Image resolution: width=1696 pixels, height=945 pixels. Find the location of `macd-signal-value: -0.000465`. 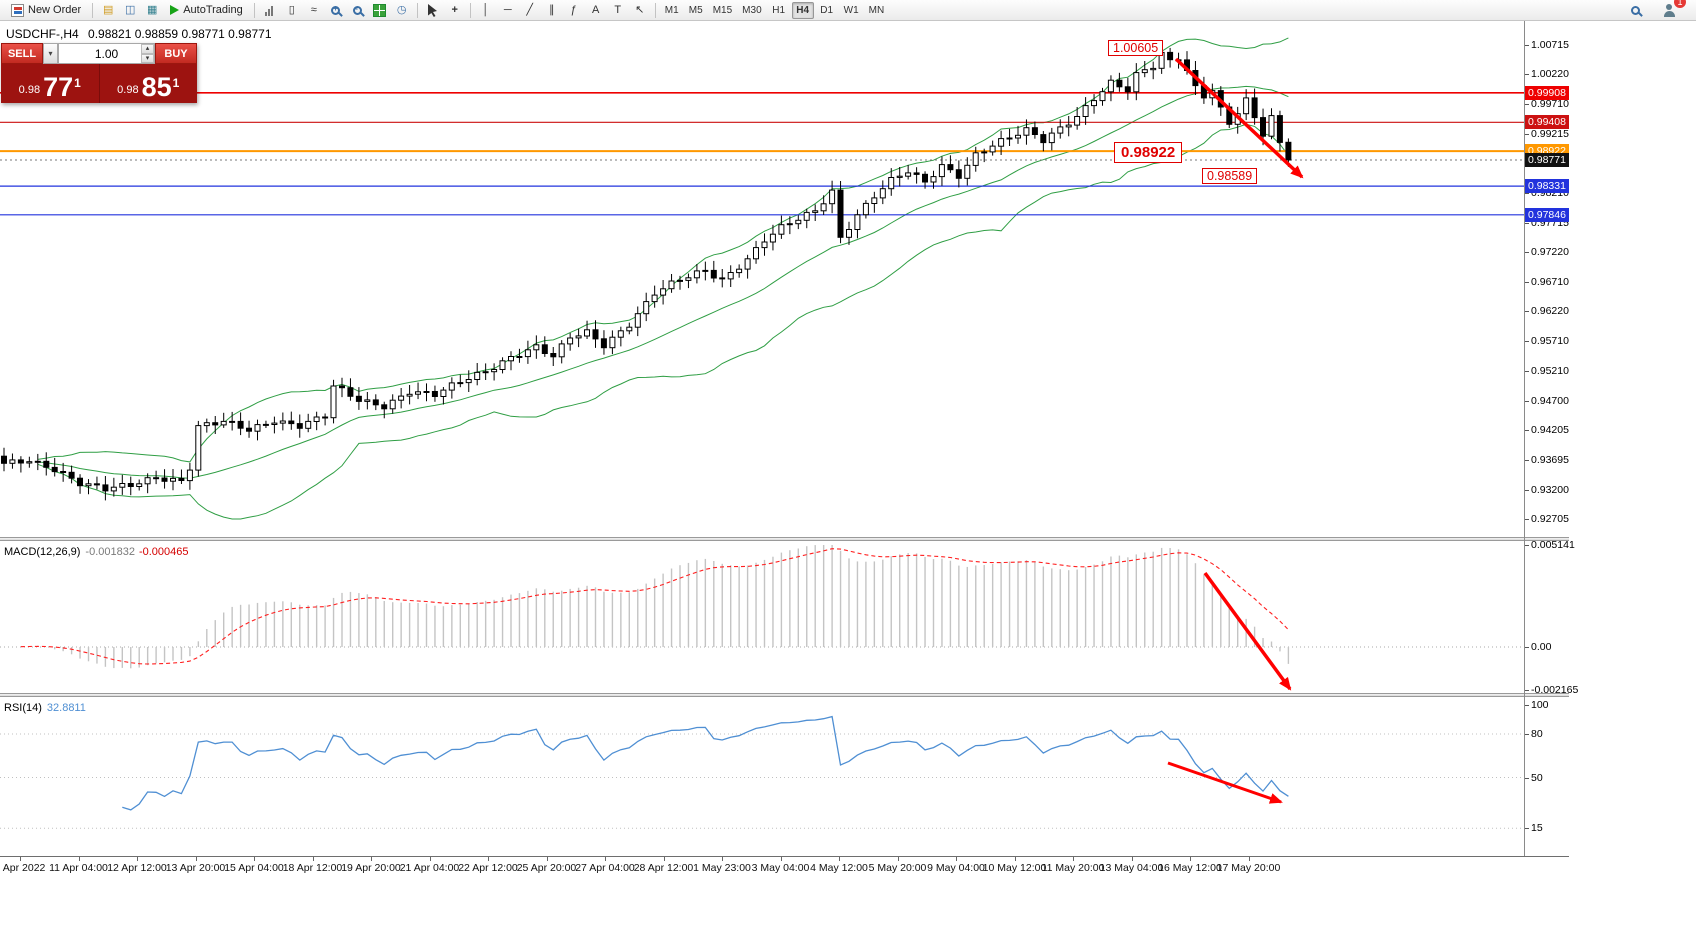

macd-signal-value: -0.000465 is located at coordinates (163, 552).